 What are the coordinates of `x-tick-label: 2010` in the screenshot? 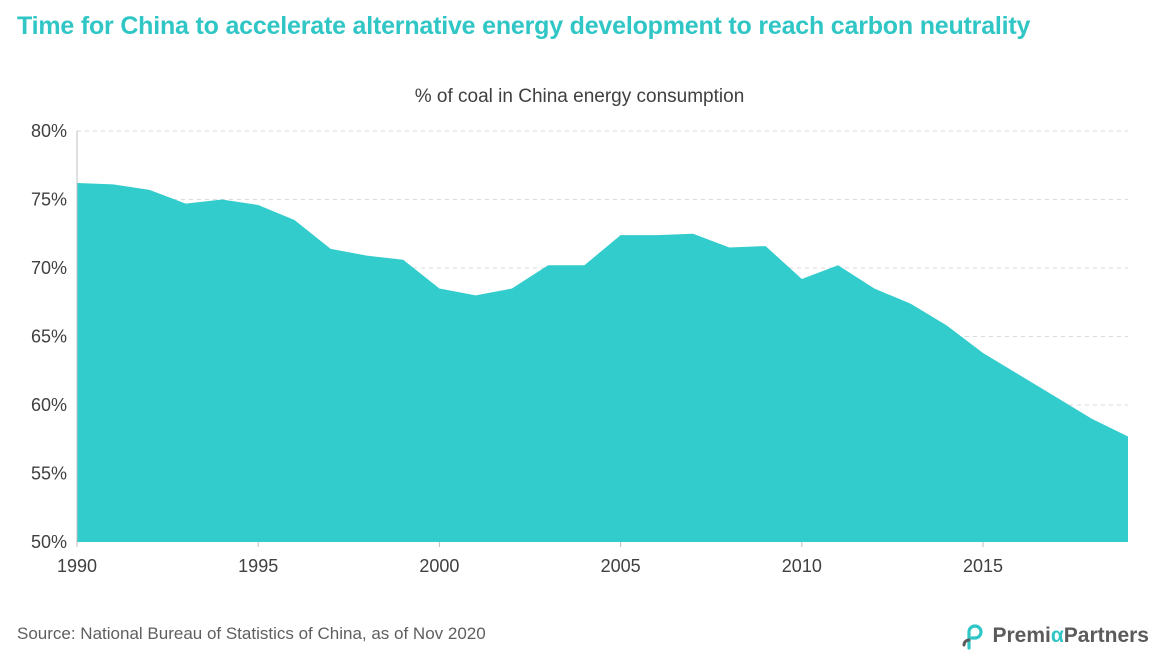 It's located at (802, 566).